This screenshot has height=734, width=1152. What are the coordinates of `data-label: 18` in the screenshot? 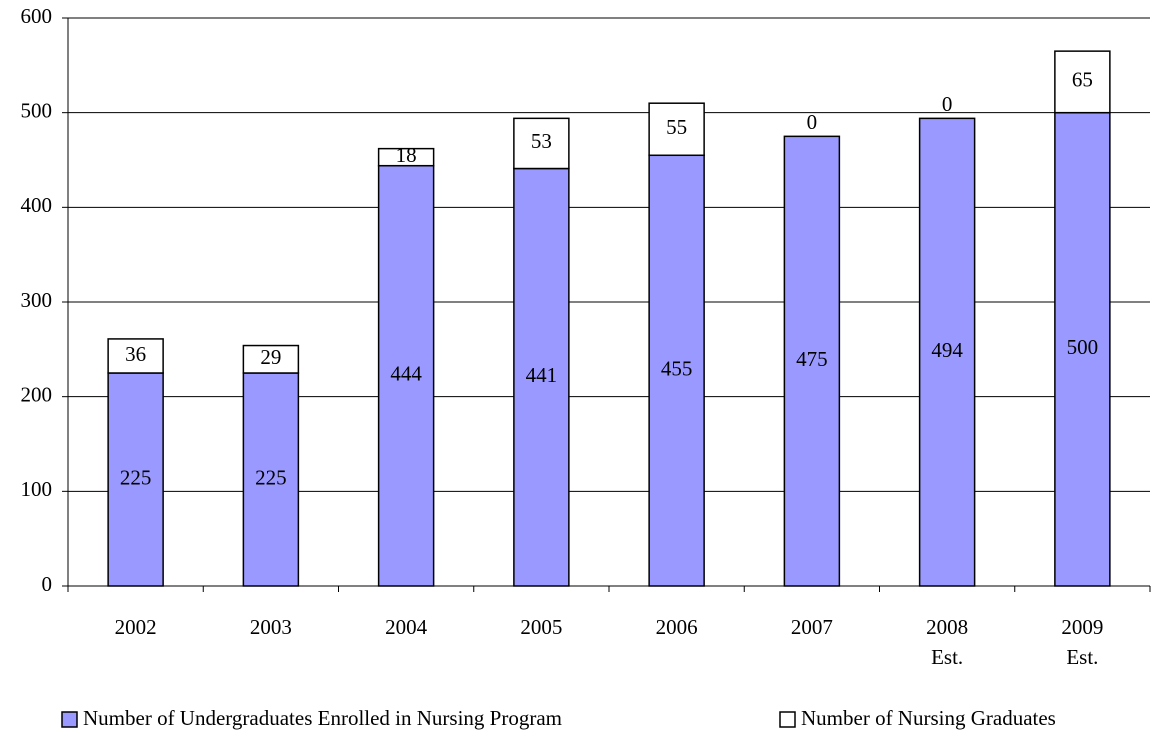 It's located at (406, 155).